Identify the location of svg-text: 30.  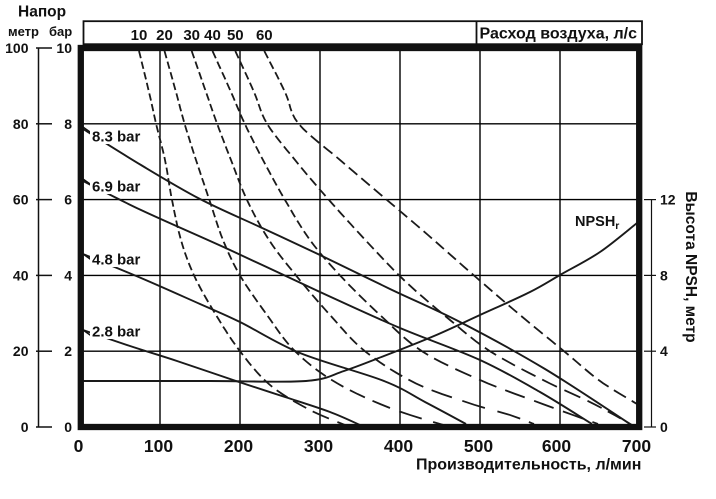
(191, 35).